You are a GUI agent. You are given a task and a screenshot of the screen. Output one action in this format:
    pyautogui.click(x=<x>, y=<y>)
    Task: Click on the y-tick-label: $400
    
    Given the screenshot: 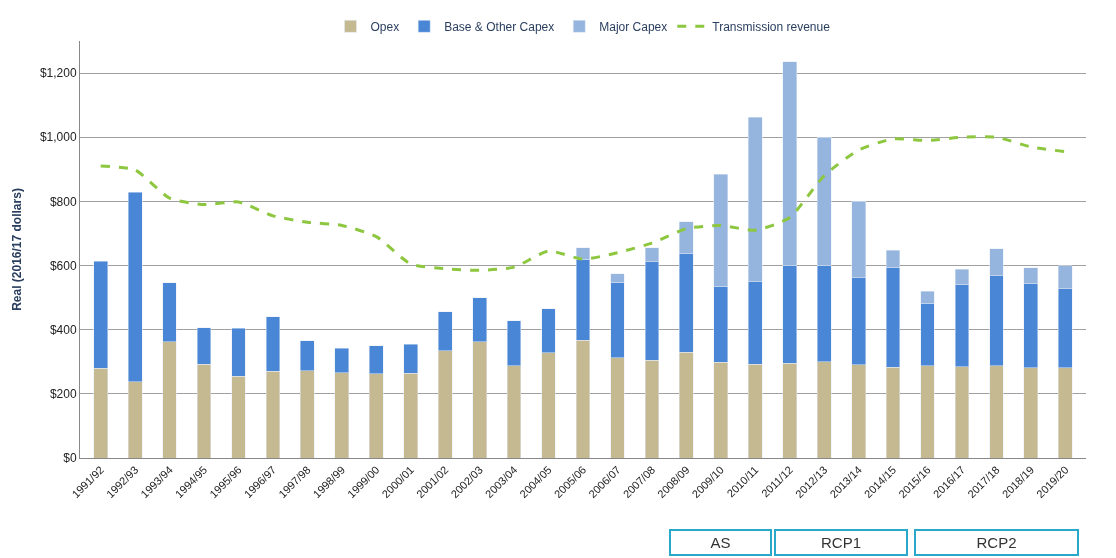 What is the action you would take?
    pyautogui.click(x=63, y=329)
    